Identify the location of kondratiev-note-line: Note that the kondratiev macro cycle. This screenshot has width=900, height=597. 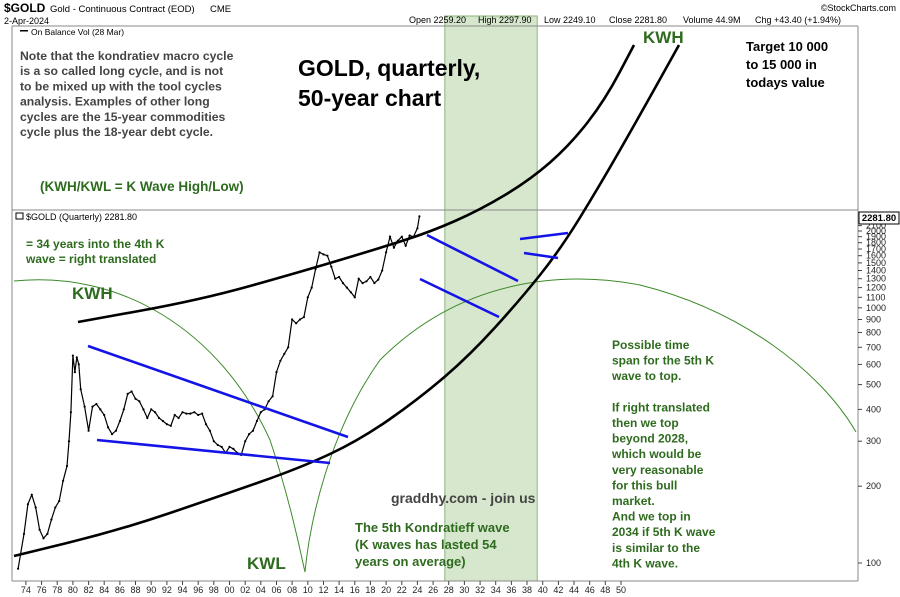
(127, 56).